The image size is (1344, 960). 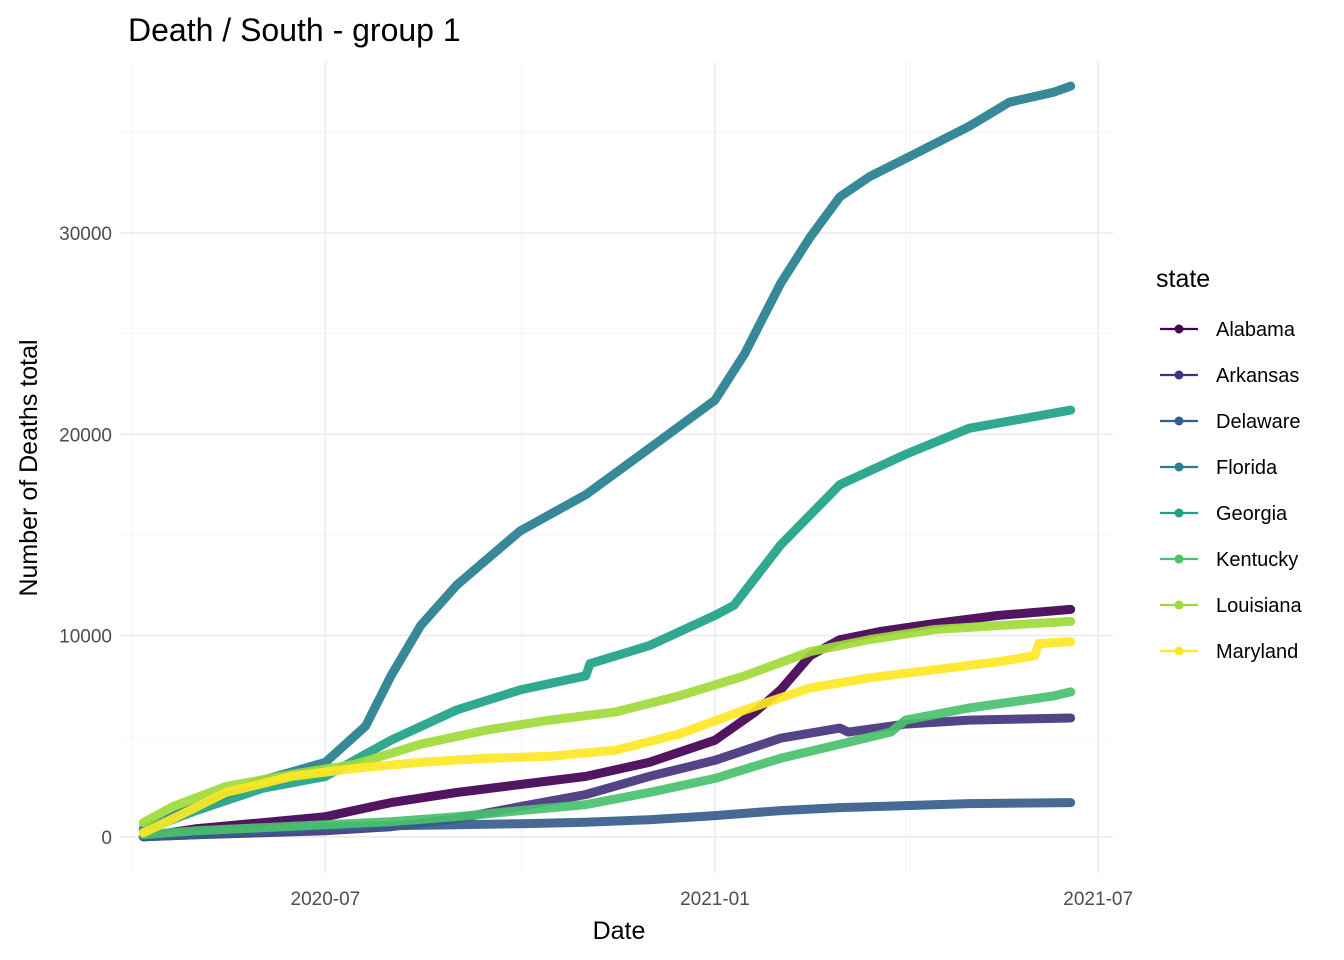 I want to click on legend-item-maryland: Maryland, so click(x=1229, y=652).